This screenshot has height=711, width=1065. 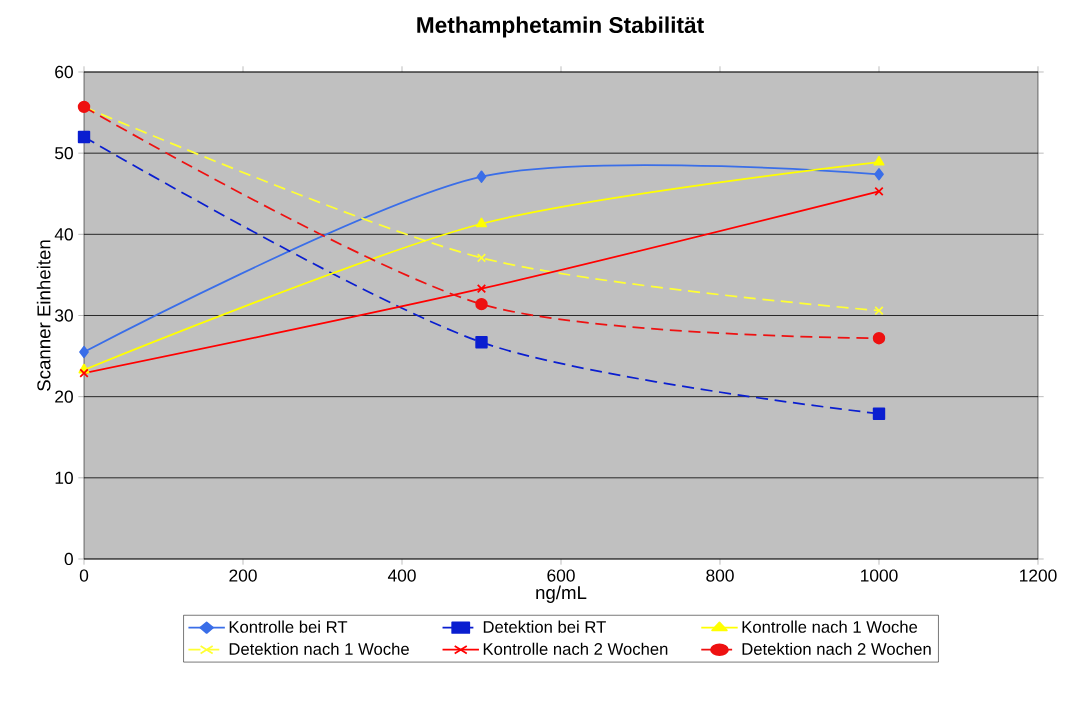 I want to click on y-tick-label: 20, so click(x=64, y=396).